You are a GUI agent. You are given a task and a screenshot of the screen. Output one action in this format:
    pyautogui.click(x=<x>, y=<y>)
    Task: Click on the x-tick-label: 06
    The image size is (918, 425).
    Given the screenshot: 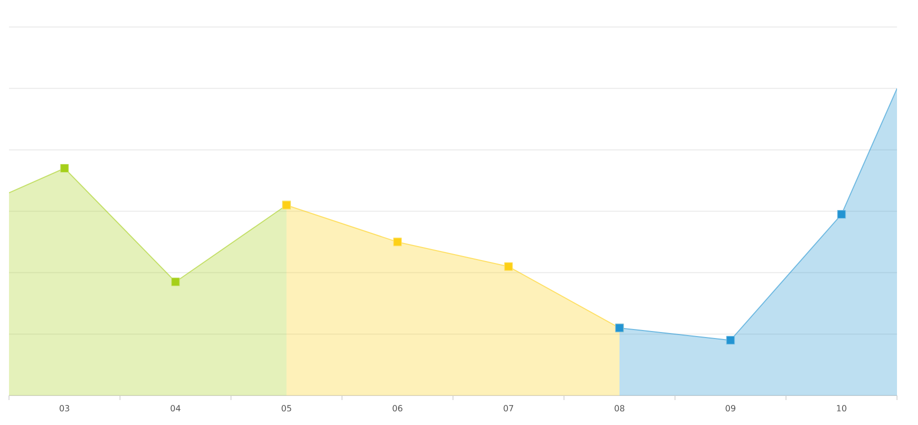 What is the action you would take?
    pyautogui.click(x=397, y=408)
    